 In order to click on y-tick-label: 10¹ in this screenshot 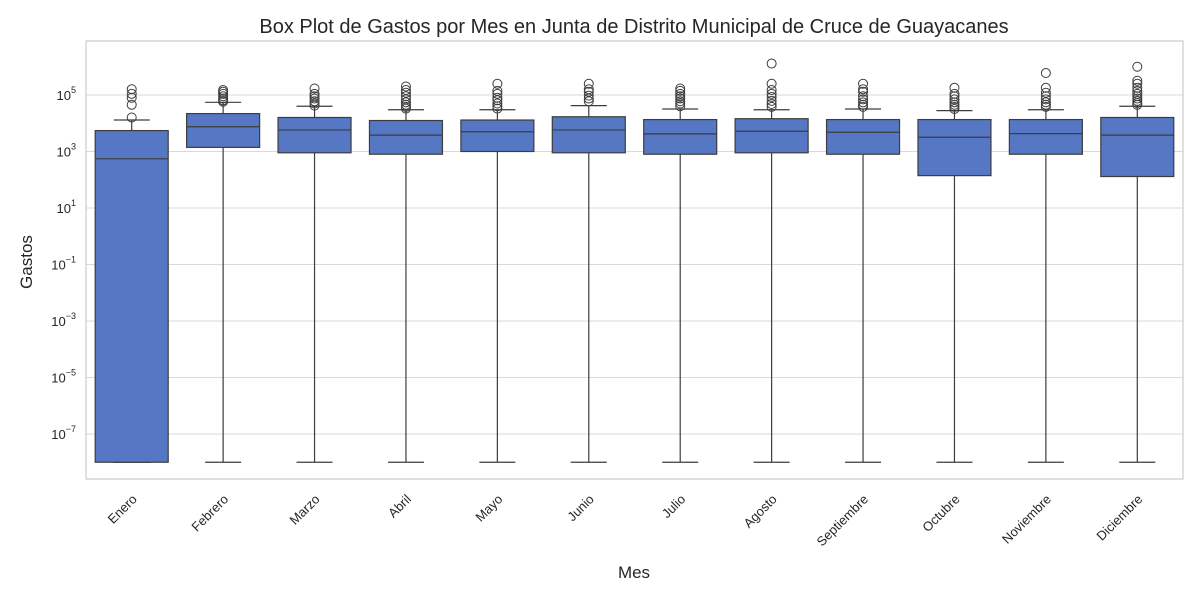, I will do `click(66, 207)`.